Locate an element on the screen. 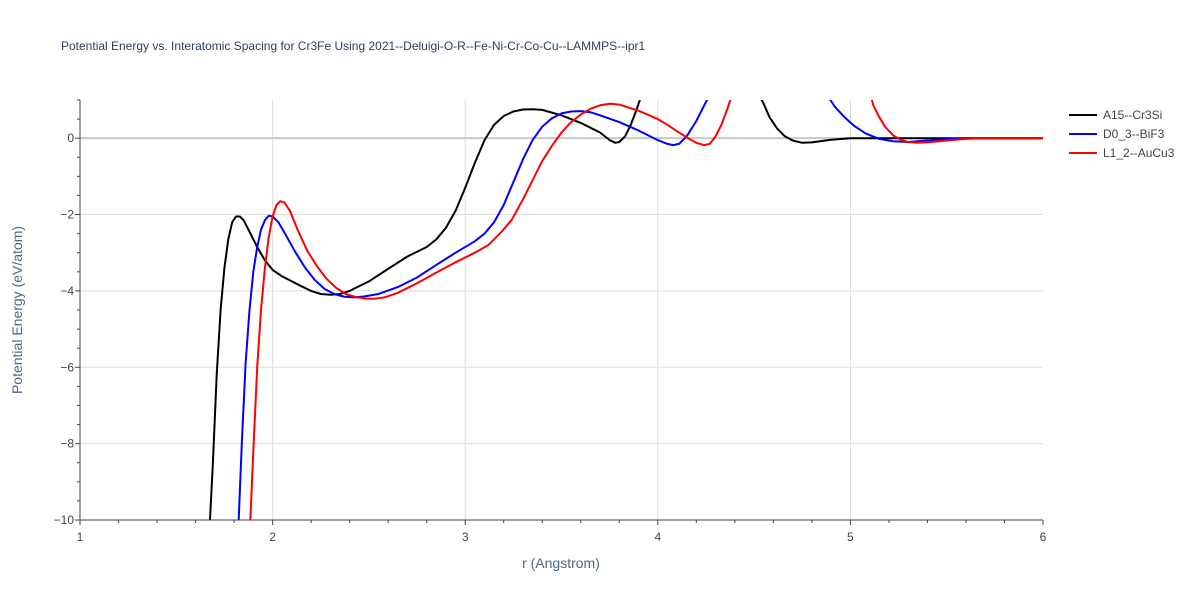 This screenshot has height=600, width=1200. y-tick-label: −4 is located at coordinates (67, 291).